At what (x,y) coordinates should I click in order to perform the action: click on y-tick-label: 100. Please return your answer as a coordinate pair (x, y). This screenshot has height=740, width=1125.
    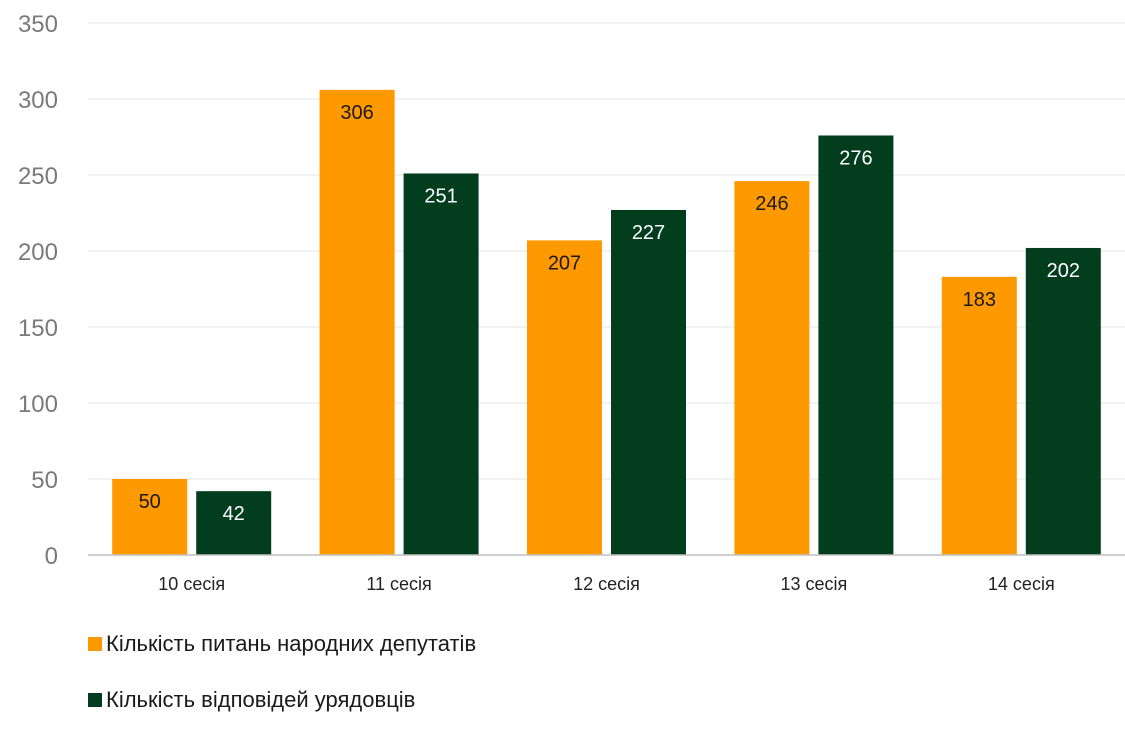
    Looking at the image, I should click on (38, 404).